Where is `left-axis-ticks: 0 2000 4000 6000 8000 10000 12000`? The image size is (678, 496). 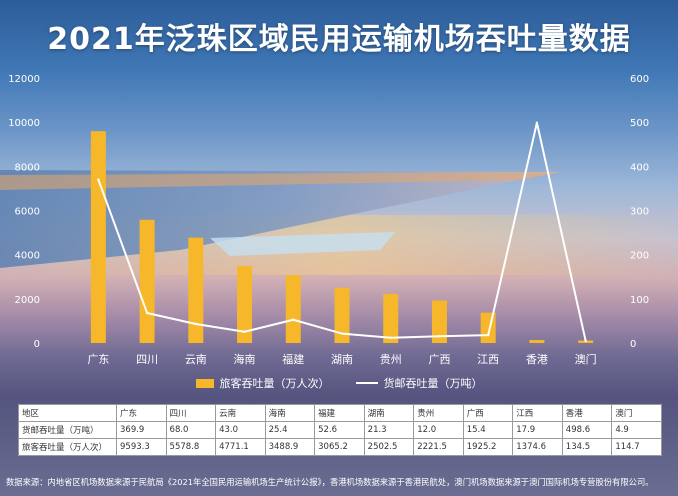 left-axis-ticks: 0 2000 4000 6000 8000 10000 12000 is located at coordinates (24, 212).